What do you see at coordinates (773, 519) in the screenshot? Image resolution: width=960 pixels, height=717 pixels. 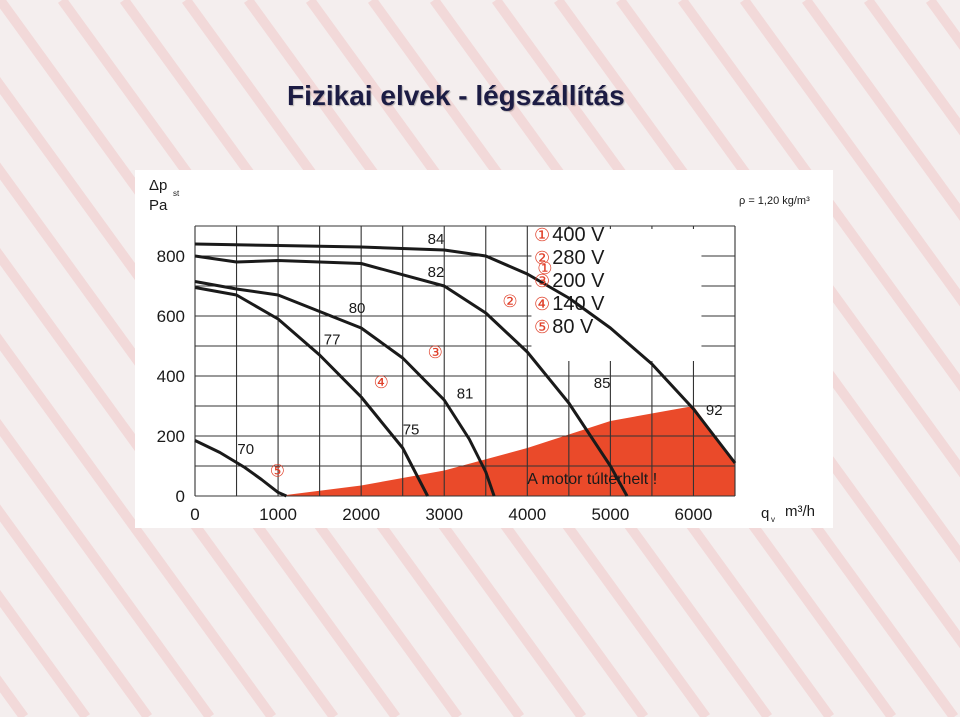 I see `x-axis-subscript: v` at bounding box center [773, 519].